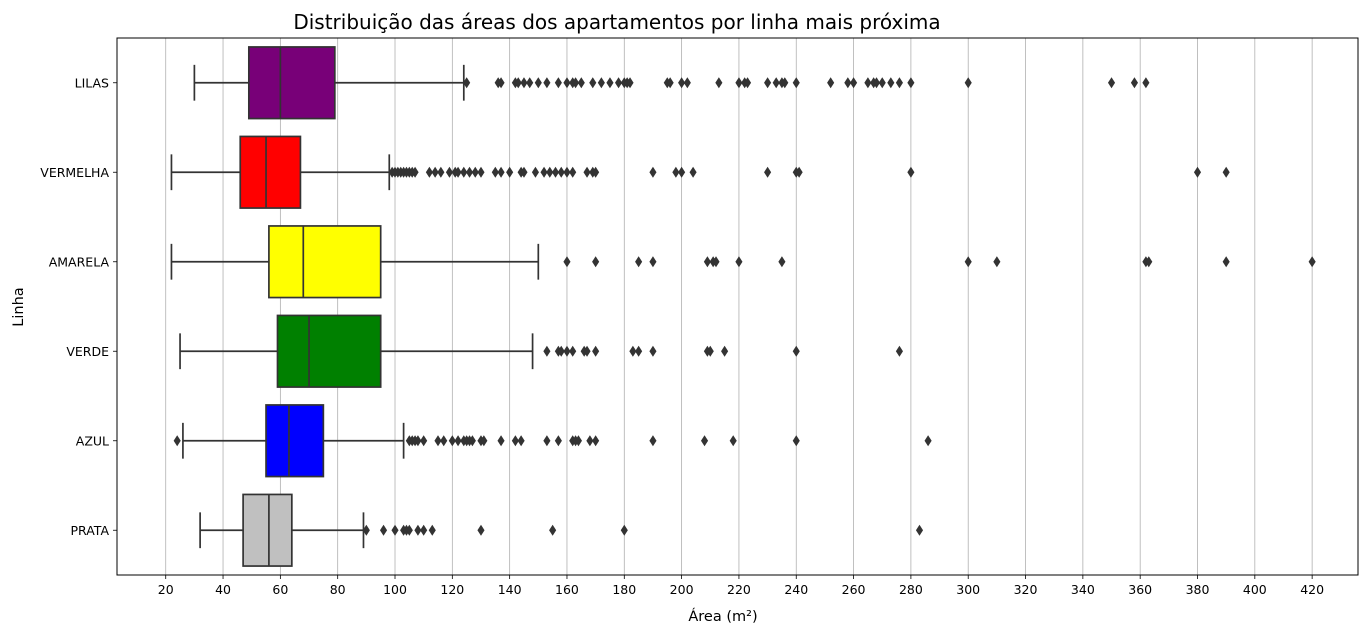 This screenshot has height=633, width=1366. Describe the element at coordinates (739, 589) in the screenshot. I see `x-tick-label: 220` at that location.